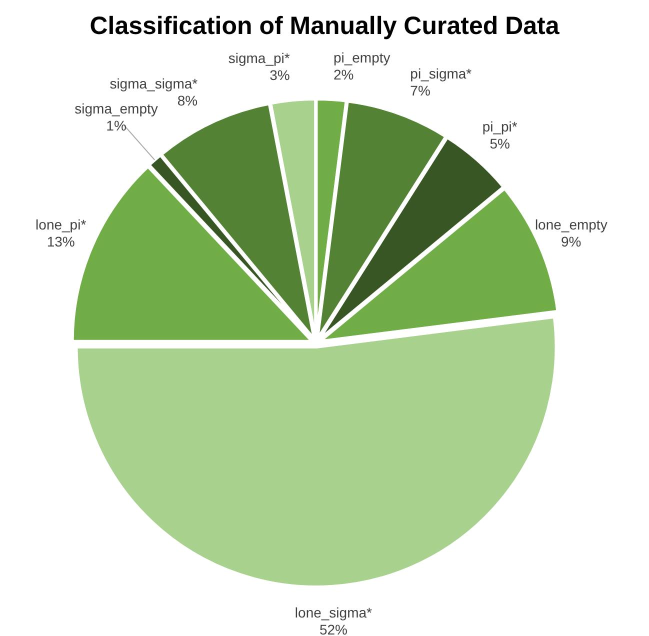  What do you see at coordinates (441, 73) in the screenshot?
I see `slice-label: pi_sigma*` at bounding box center [441, 73].